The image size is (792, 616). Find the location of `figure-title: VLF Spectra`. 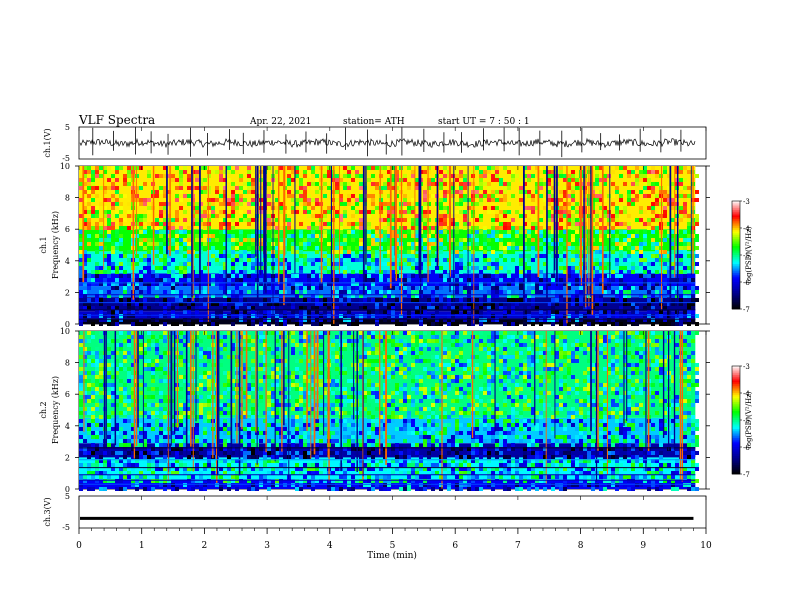

figure-title: VLF Spectra is located at coordinates (116, 120).